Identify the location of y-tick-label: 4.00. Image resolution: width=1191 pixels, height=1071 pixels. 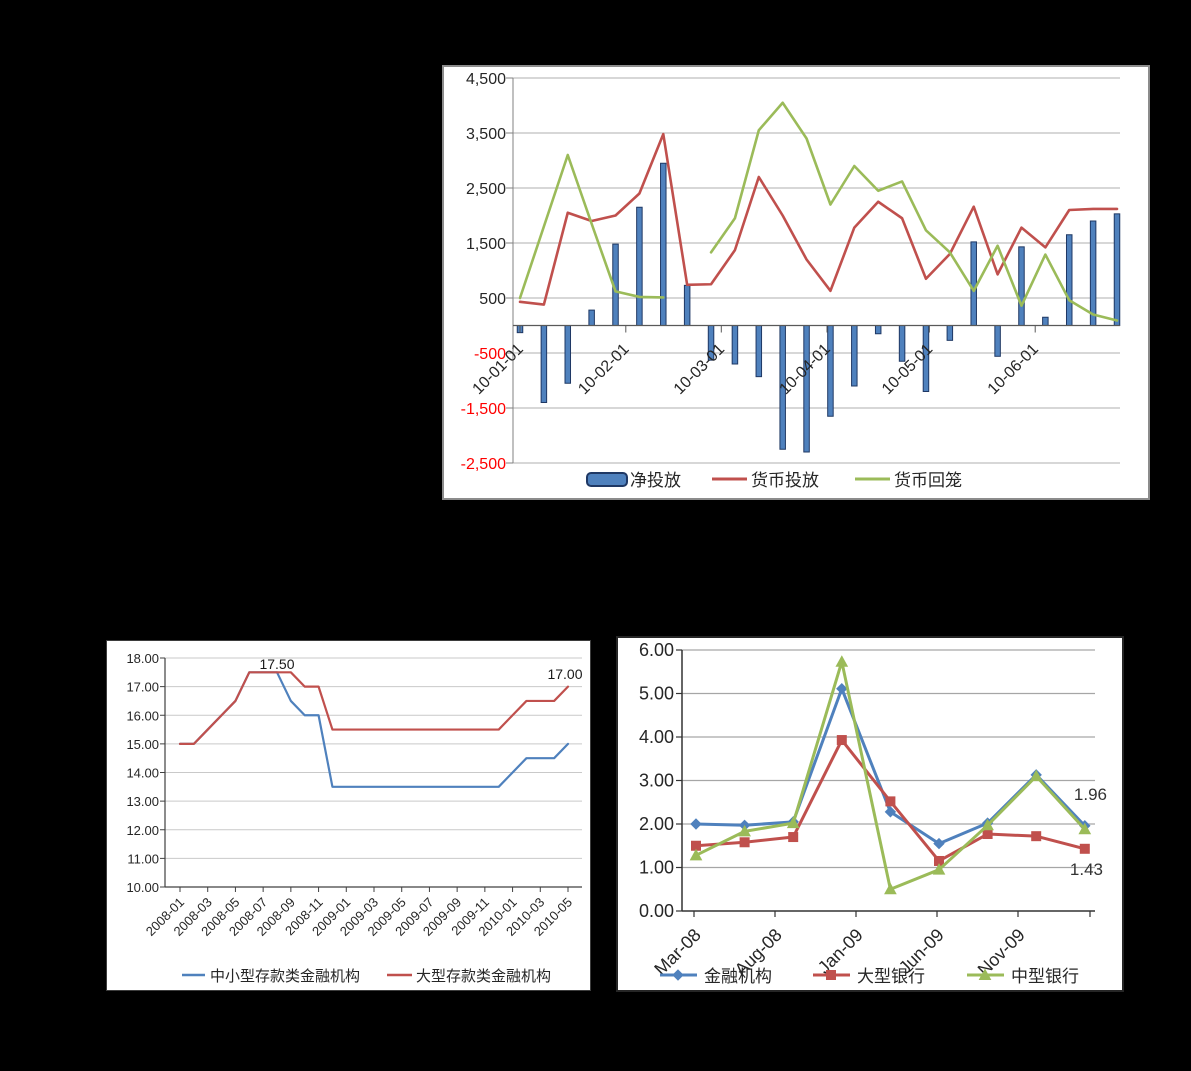
(656, 737).